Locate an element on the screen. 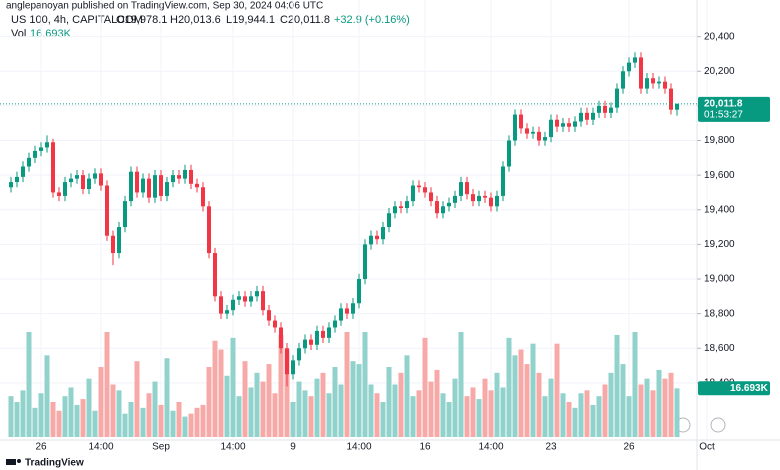  x-tick-label: 14:00 is located at coordinates (490, 447).